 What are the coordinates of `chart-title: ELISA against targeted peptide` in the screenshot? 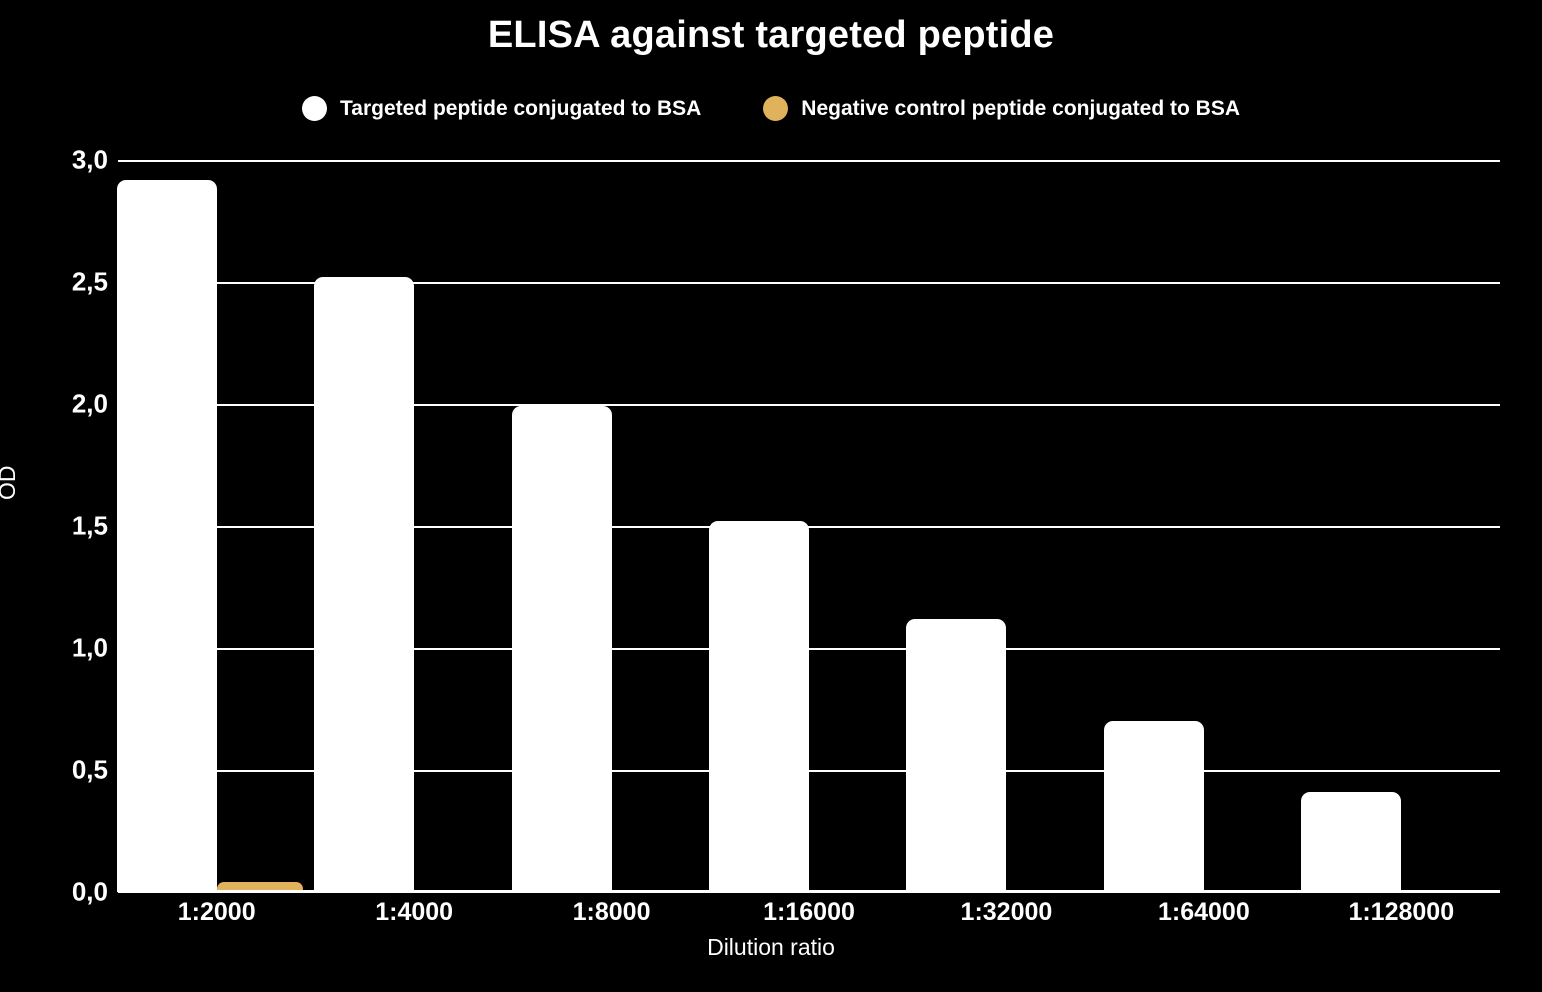 It's located at (771, 35).